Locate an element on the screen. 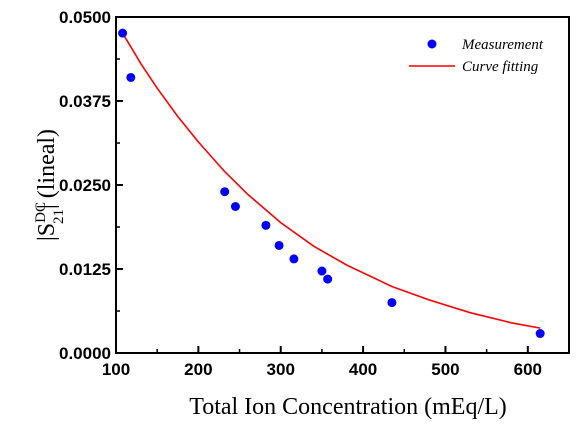 This screenshot has width=582, height=424. y-tick-label: 0.0125 is located at coordinates (85, 269).